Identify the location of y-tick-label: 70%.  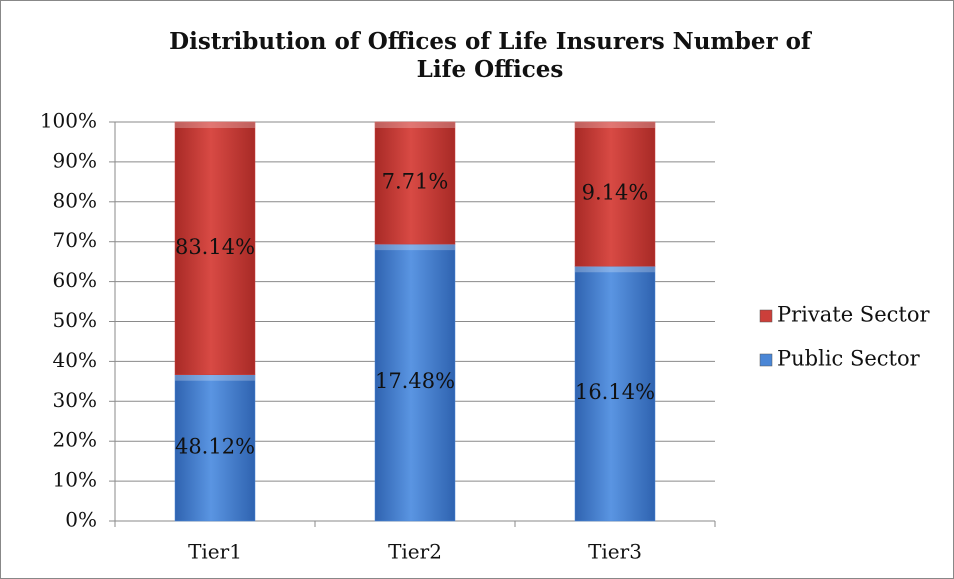
(75, 240).